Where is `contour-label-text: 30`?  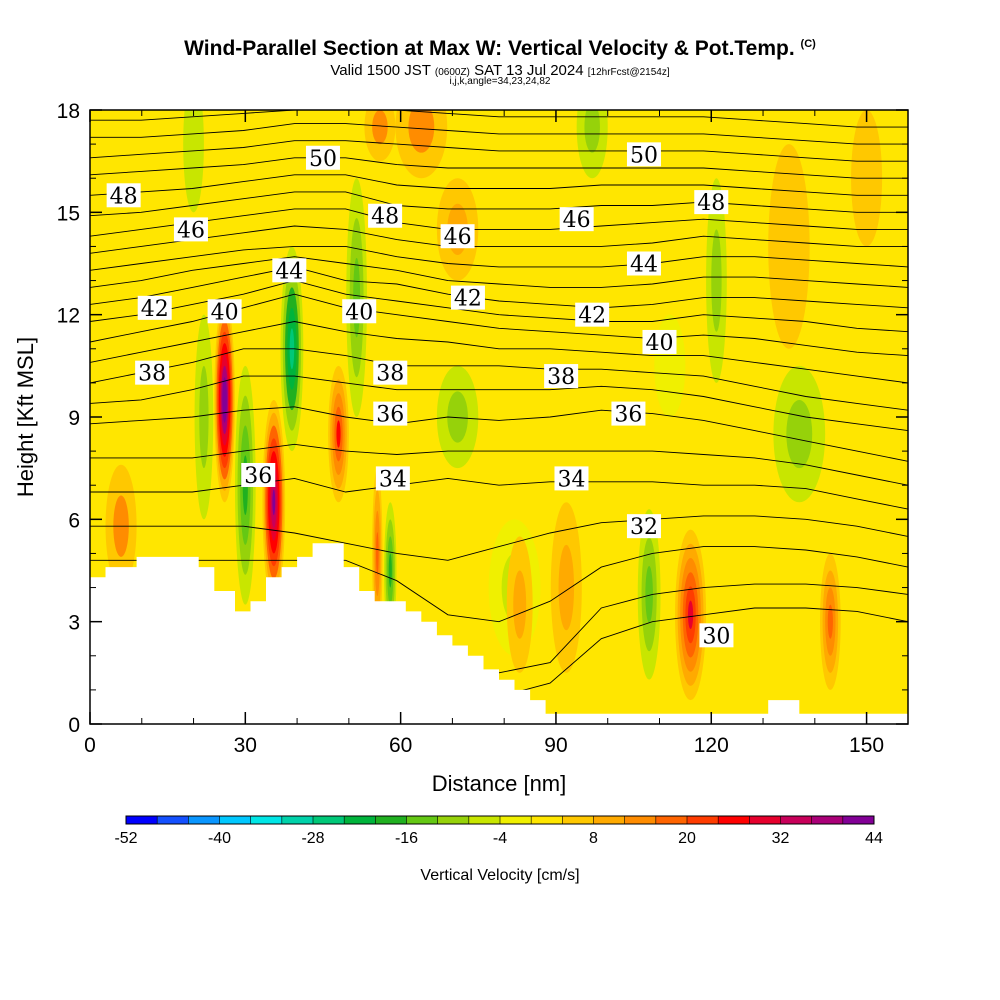
contour-label-text: 30 is located at coordinates (716, 636).